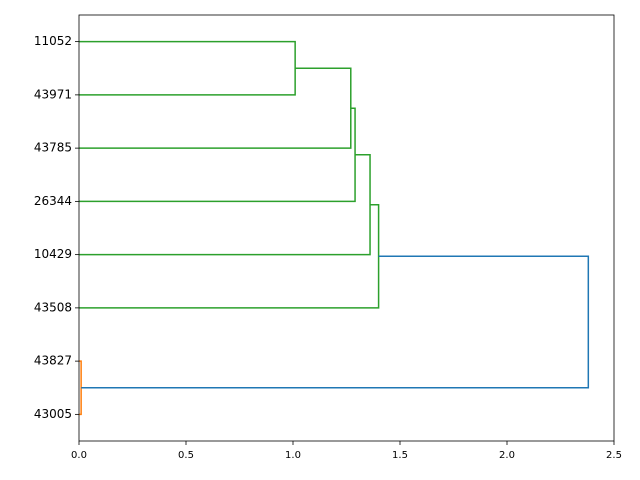 The width and height of the screenshot is (640, 480). What do you see at coordinates (53, 201) in the screenshot?
I see `leaf-label: 26344` at bounding box center [53, 201].